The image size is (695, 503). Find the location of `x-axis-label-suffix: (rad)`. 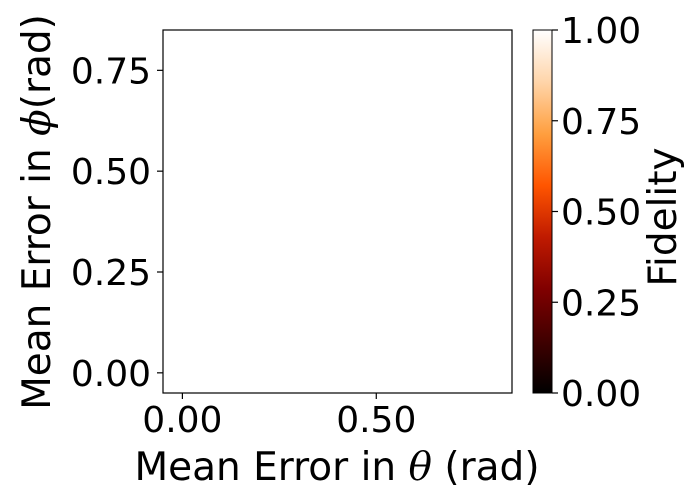

x-axis-label-suffix: (rad) is located at coordinates (486, 467).